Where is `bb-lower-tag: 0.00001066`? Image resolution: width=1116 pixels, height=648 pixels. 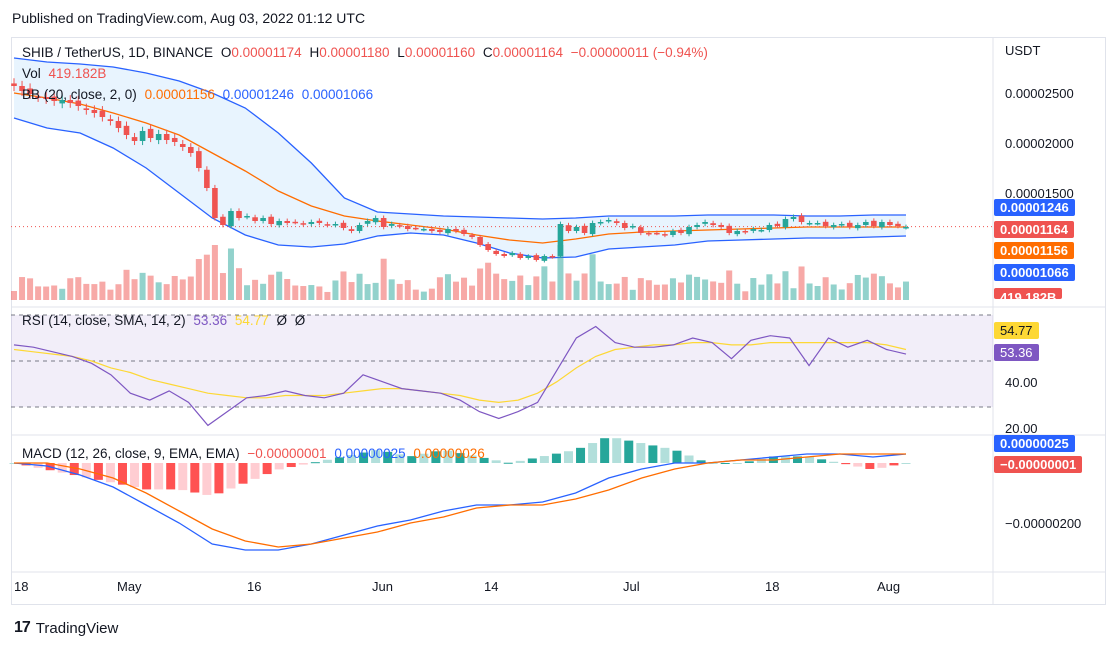 bb-lower-tag: 0.00001066 is located at coordinates (1034, 272).